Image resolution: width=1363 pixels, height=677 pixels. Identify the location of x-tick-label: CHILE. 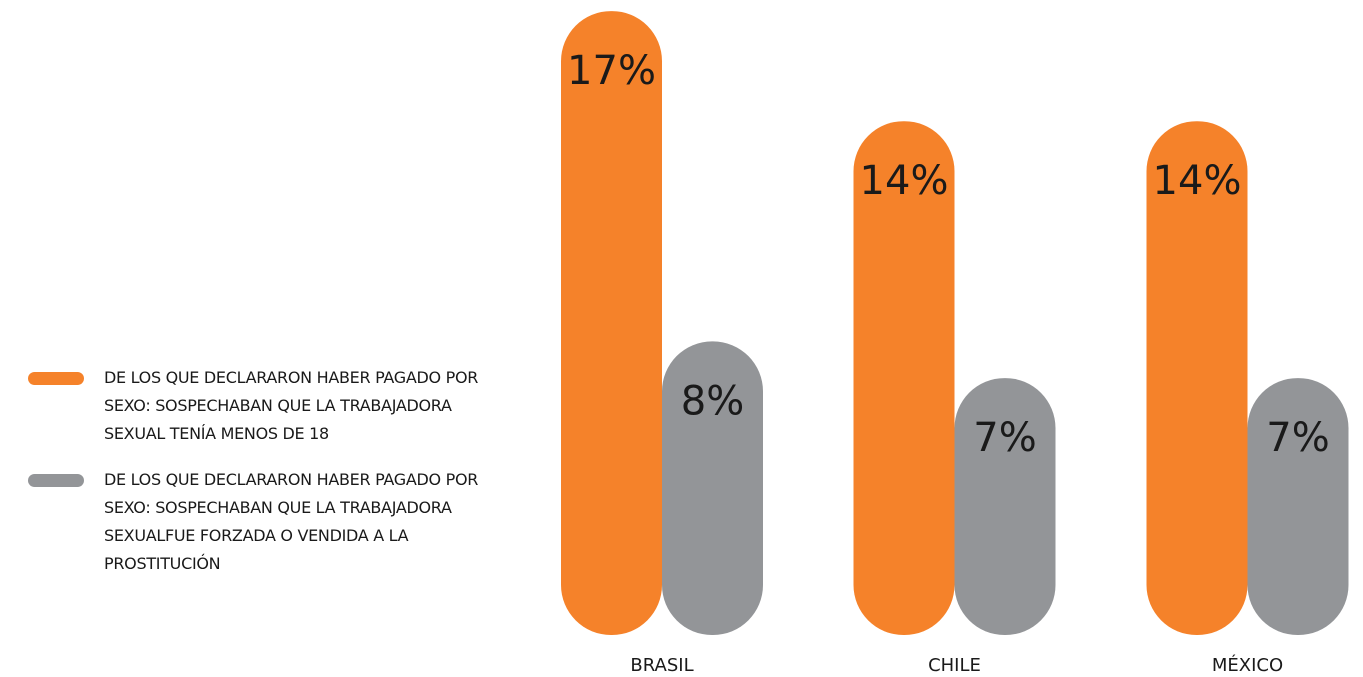
(954, 665).